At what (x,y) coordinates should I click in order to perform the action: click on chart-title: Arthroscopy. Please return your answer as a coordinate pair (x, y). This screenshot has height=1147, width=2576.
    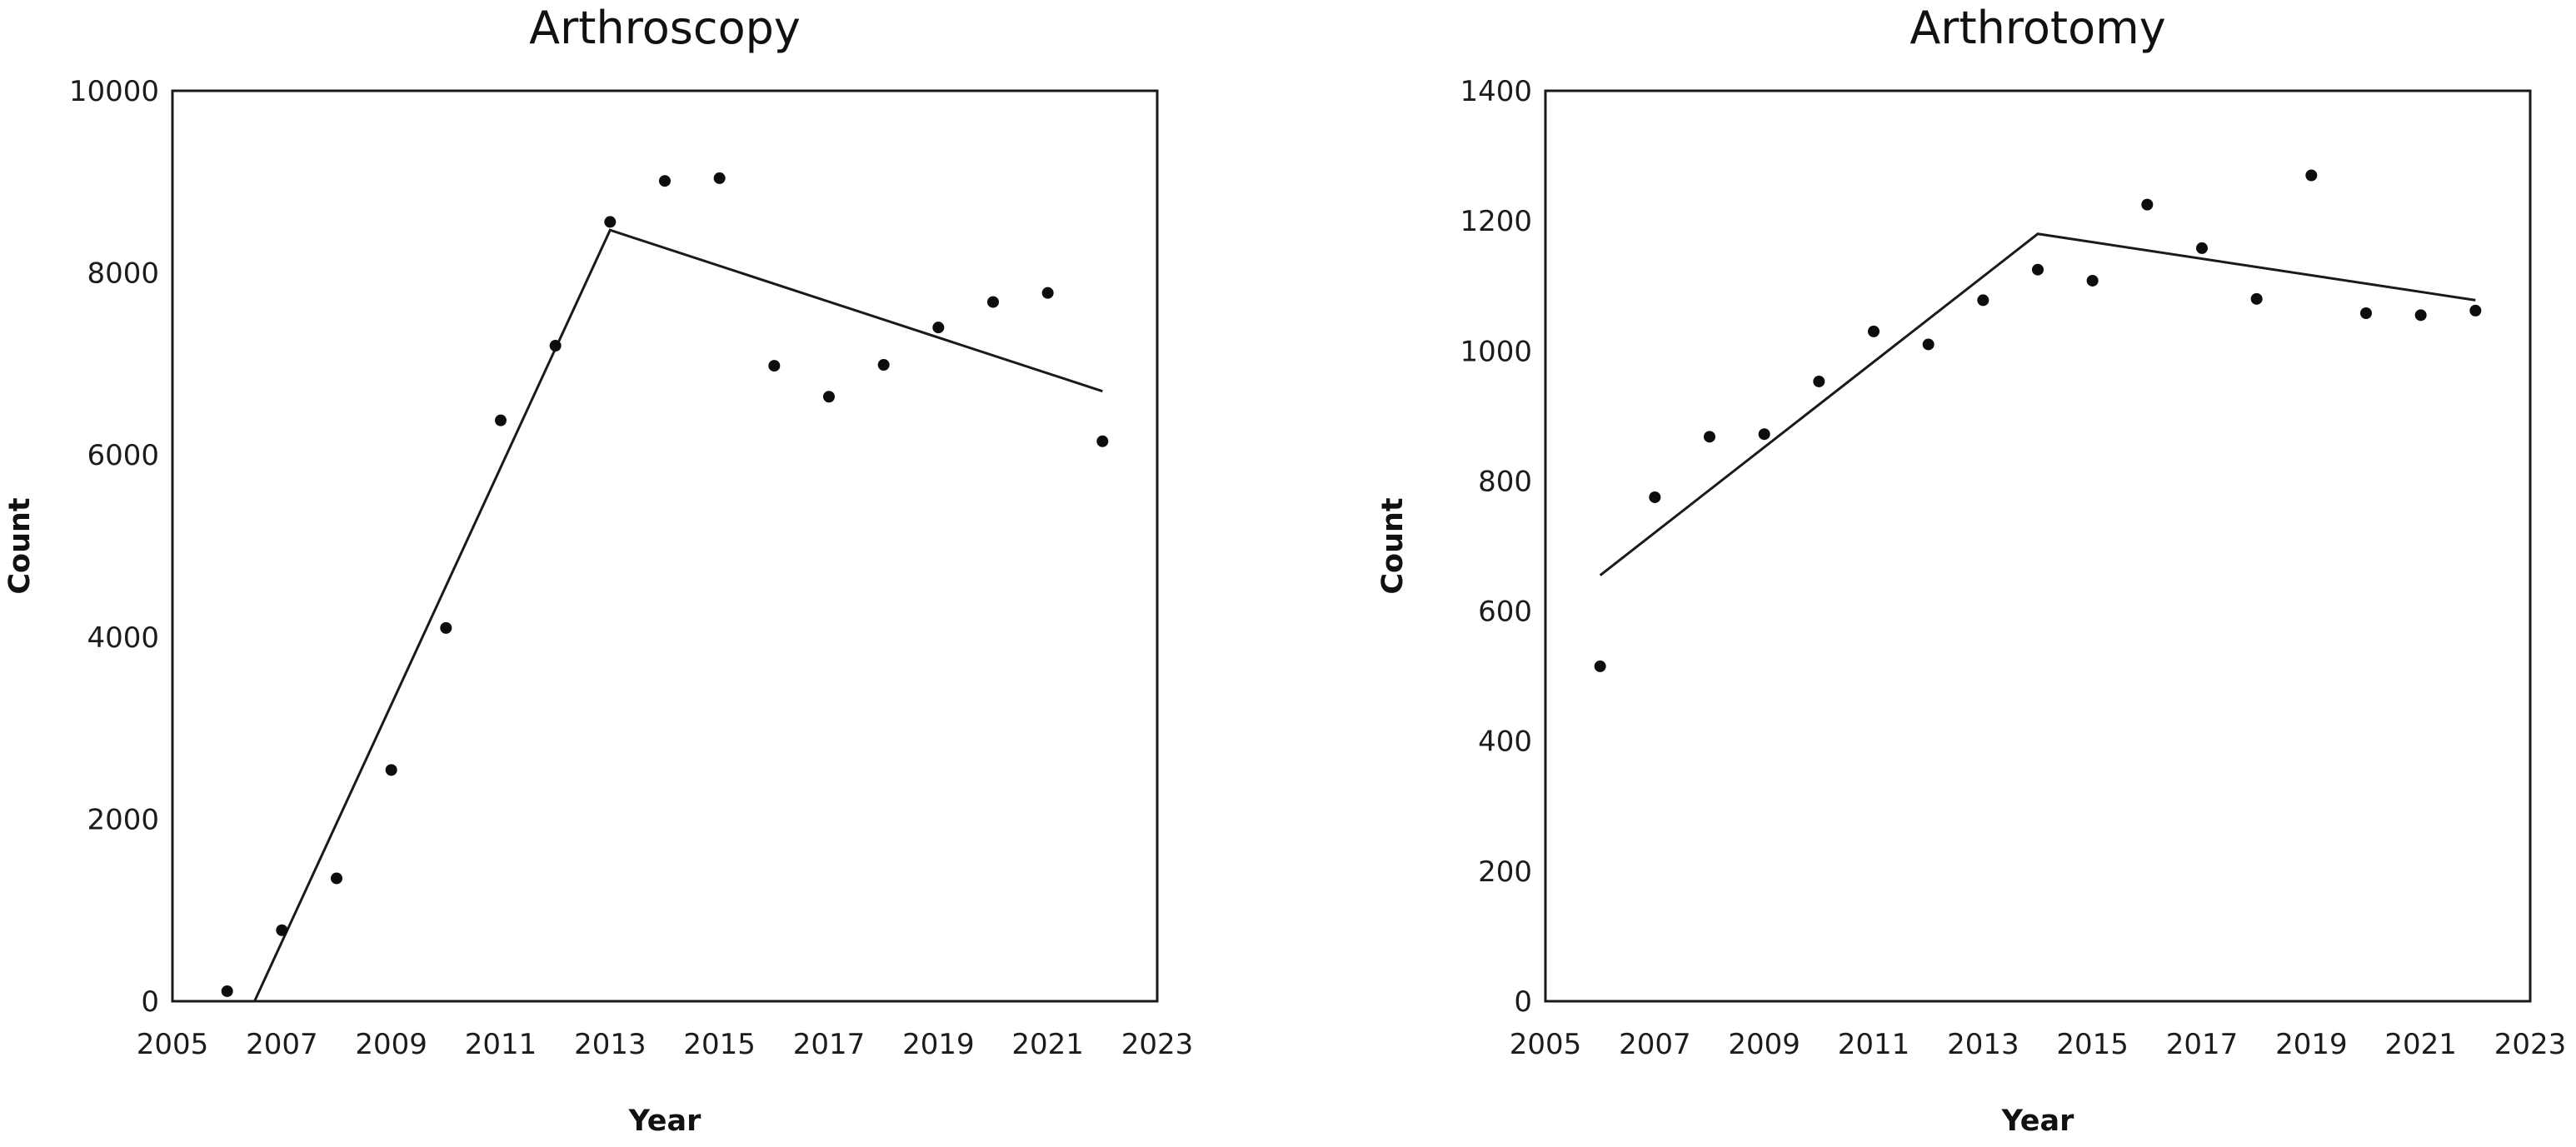
    Looking at the image, I should click on (665, 28).